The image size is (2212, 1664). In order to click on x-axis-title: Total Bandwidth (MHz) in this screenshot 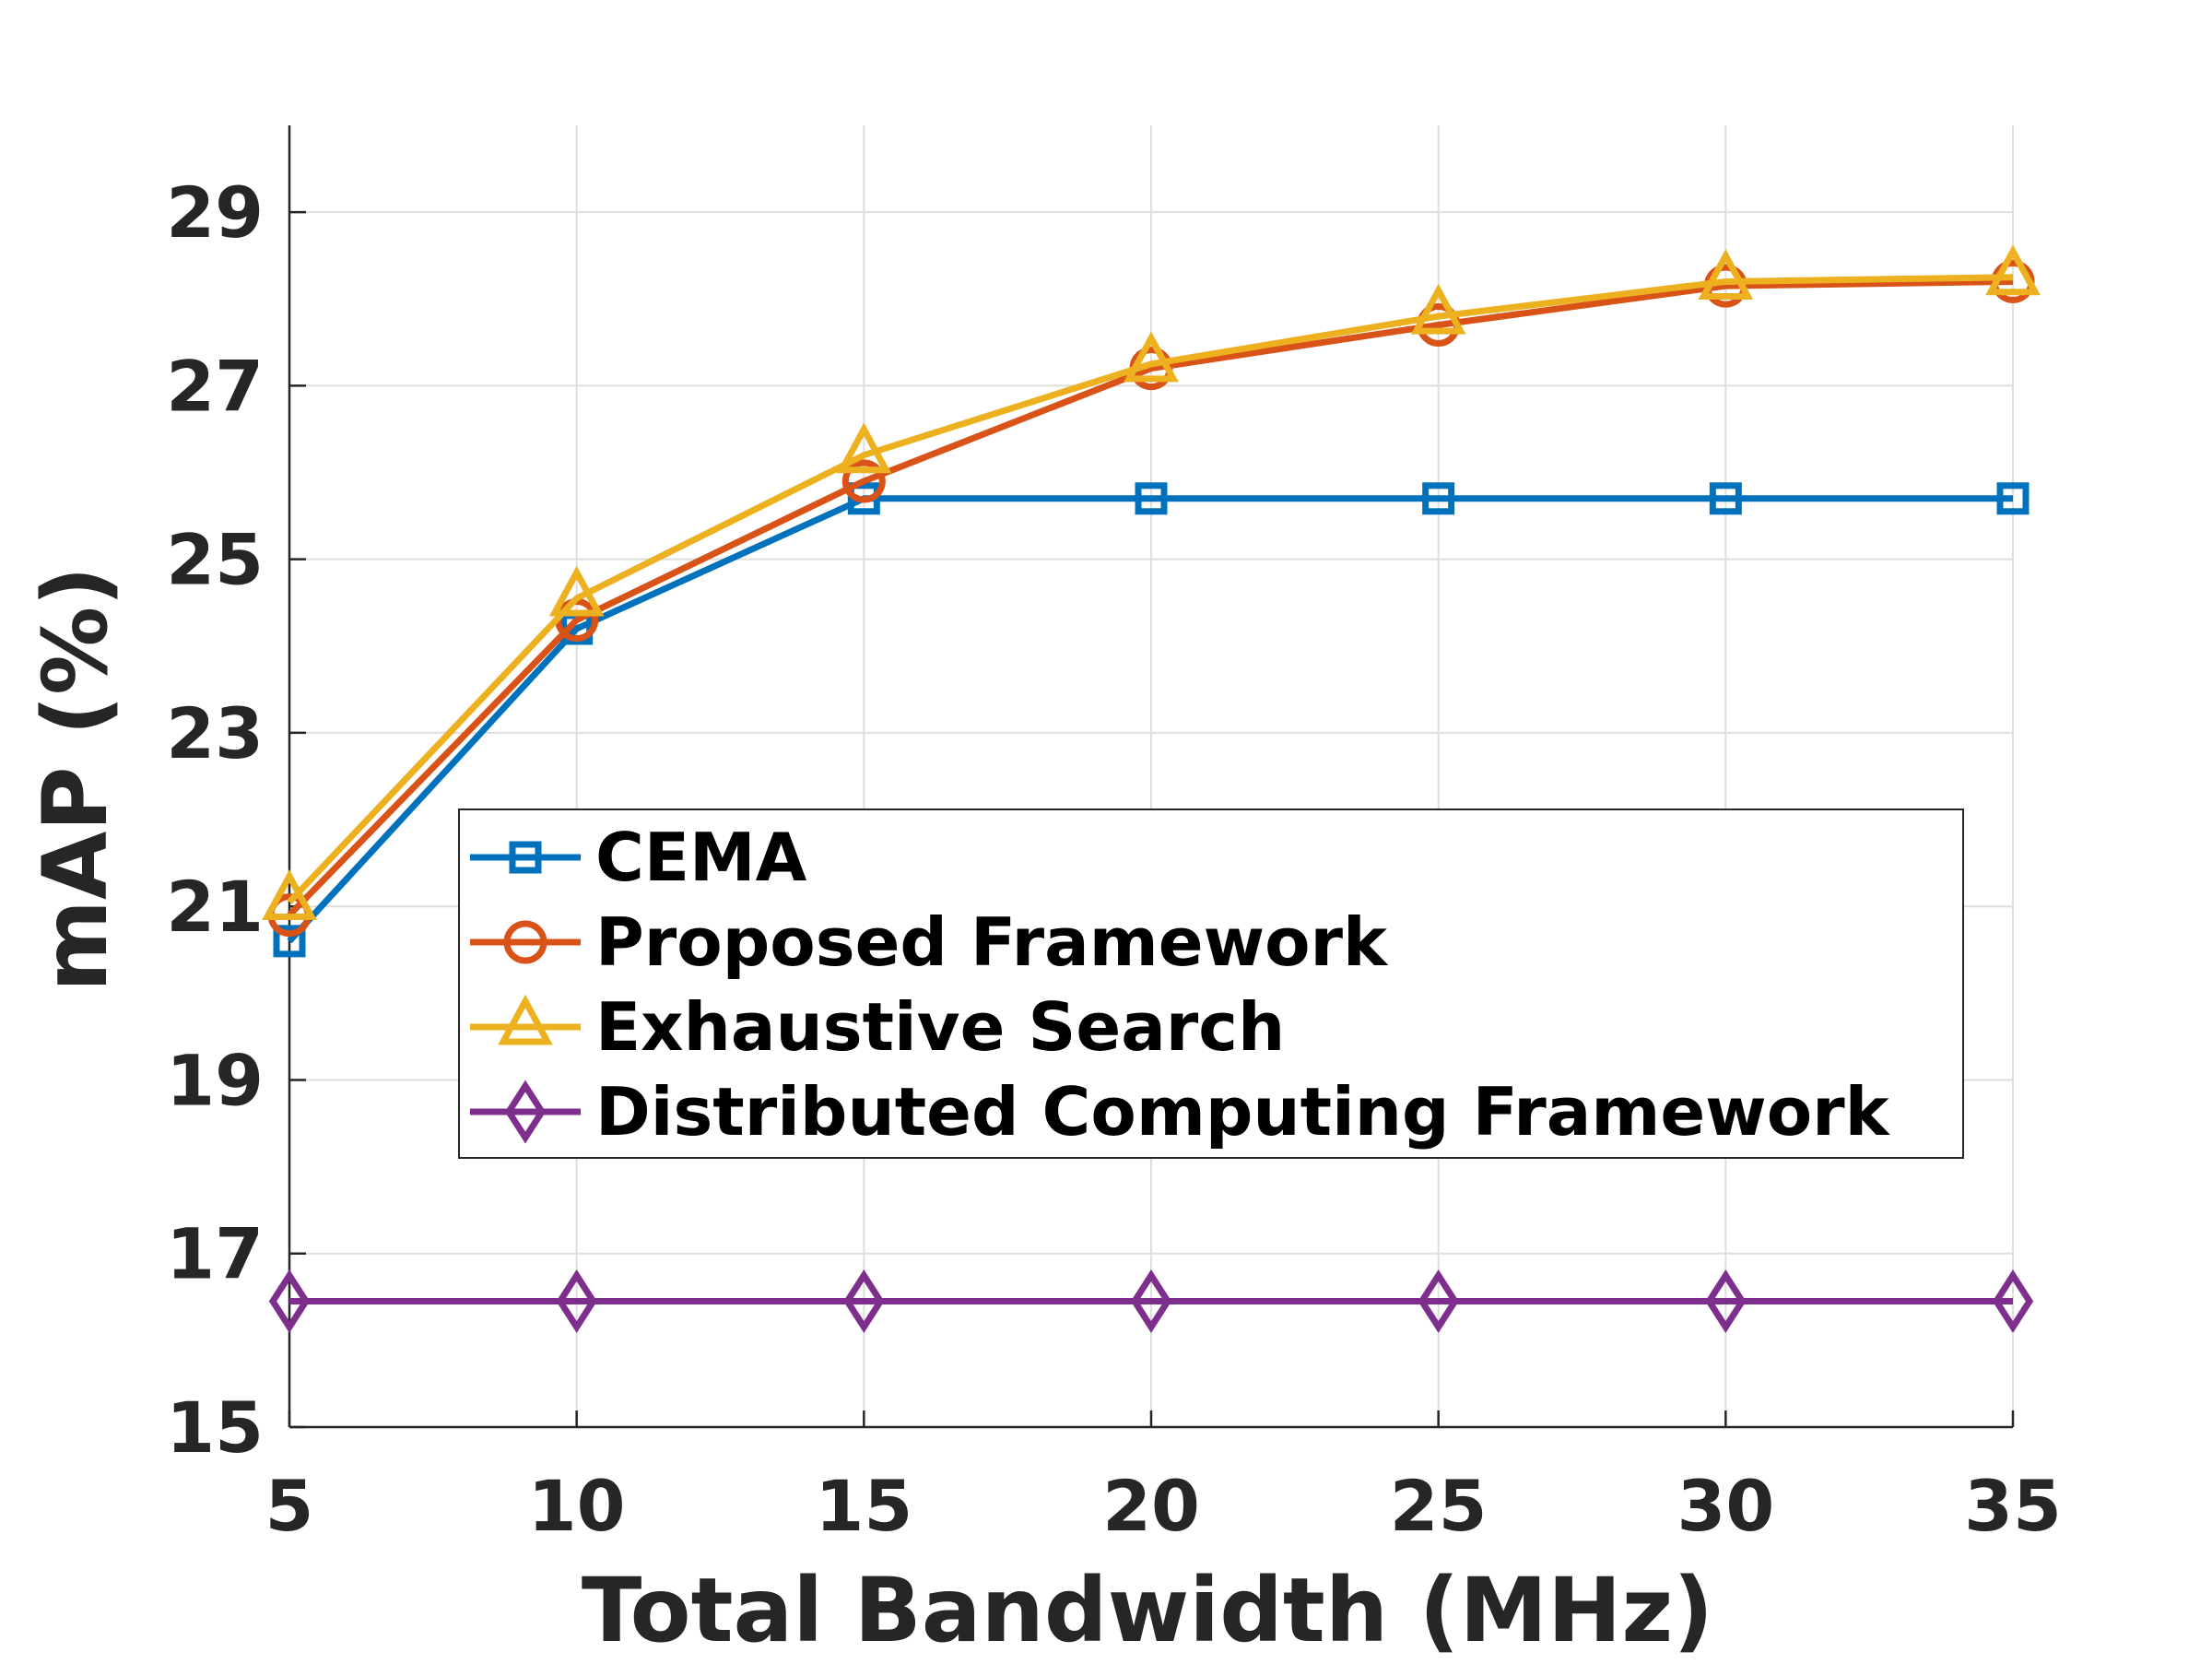, I will do `click(1147, 1609)`.